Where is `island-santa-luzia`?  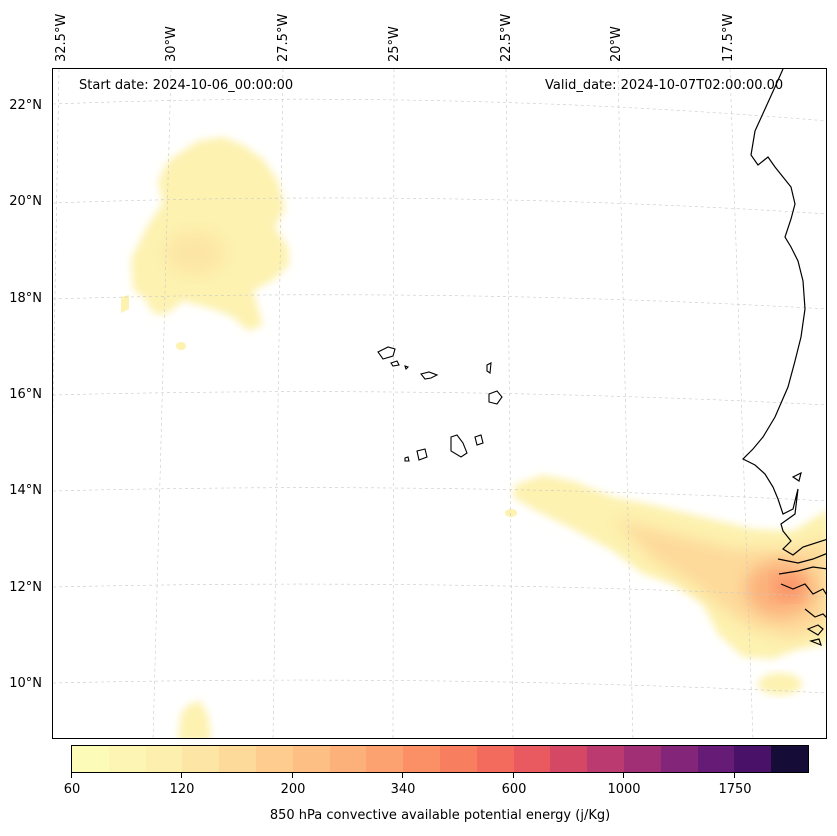
island-santa-luzia is located at coordinates (407, 368).